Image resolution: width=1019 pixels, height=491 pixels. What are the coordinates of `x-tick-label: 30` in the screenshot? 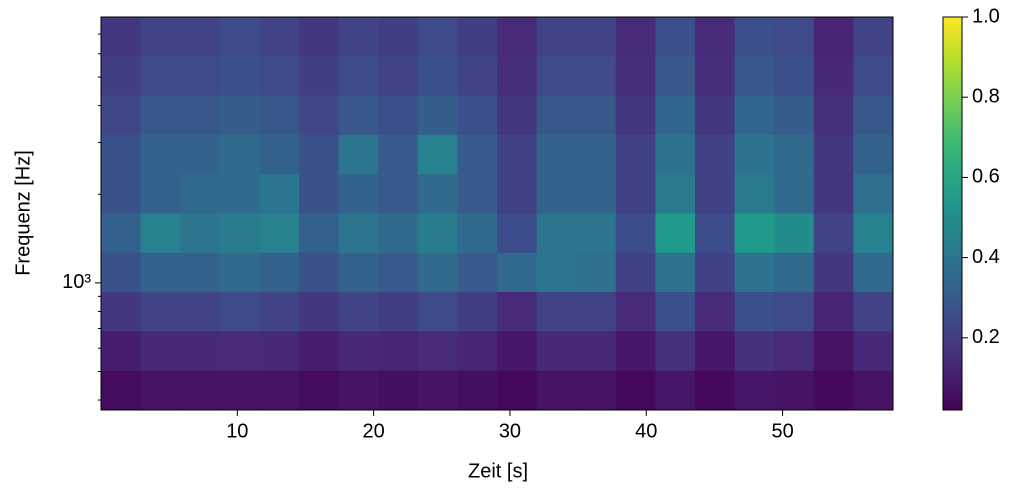 It's located at (510, 431).